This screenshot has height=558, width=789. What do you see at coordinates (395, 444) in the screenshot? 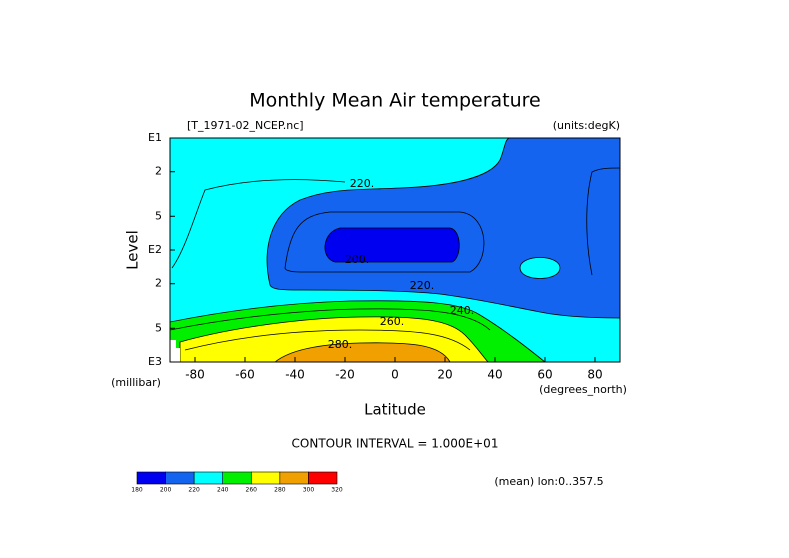
I see `contour-interval: CONTOUR INTERVAL = 1.000E+01` at bounding box center [395, 444].